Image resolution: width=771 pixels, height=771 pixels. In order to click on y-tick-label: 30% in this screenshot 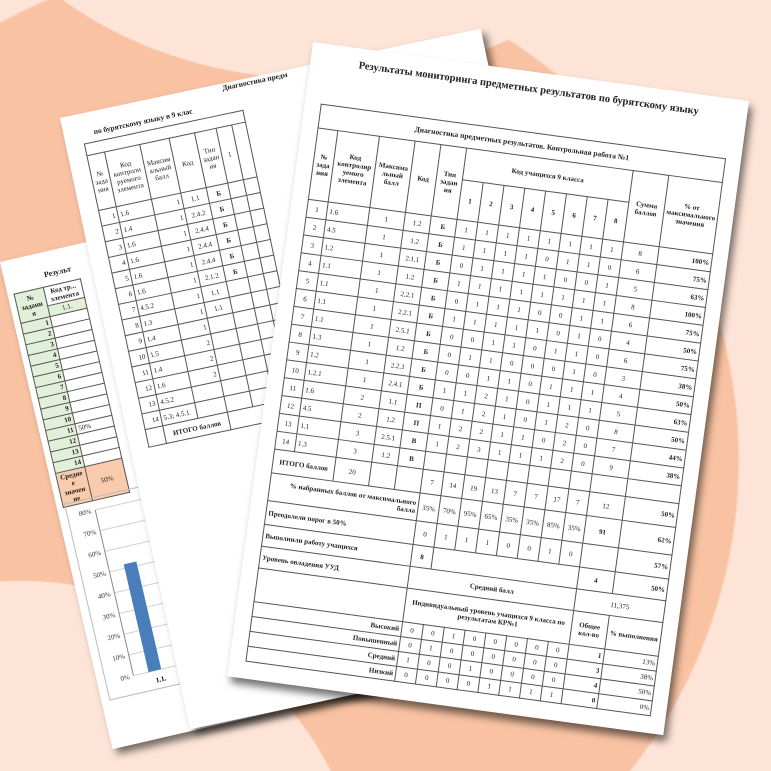, I will do `click(109, 616)`.